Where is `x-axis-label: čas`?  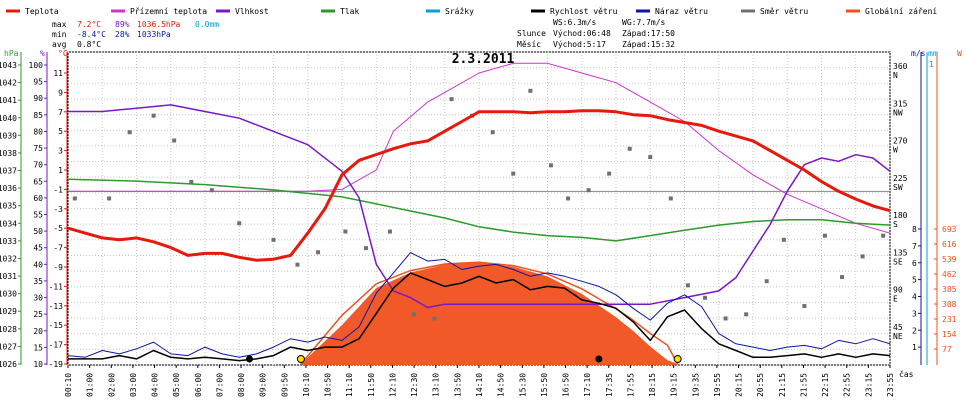 x-axis-label: čas is located at coordinates (906, 374).